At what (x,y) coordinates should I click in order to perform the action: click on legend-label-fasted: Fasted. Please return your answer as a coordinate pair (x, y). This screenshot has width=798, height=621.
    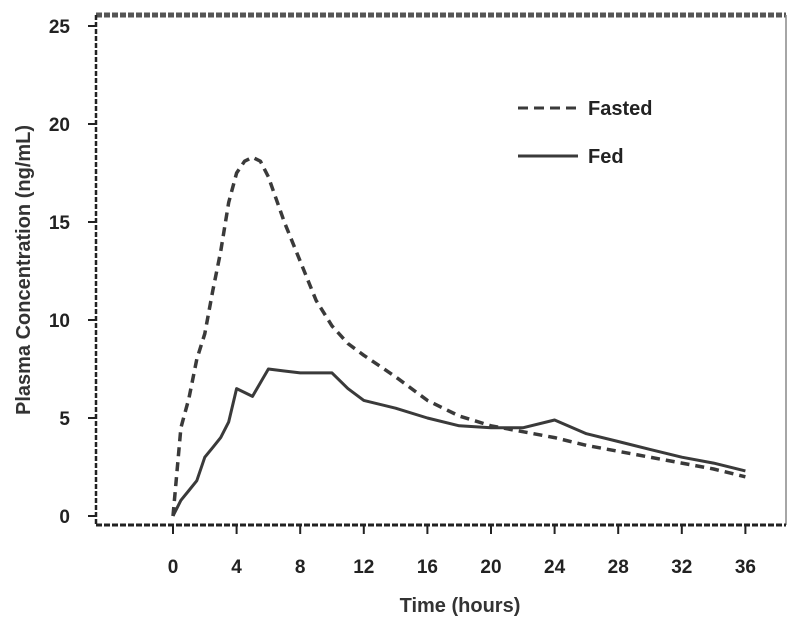
    Looking at the image, I should click on (620, 109).